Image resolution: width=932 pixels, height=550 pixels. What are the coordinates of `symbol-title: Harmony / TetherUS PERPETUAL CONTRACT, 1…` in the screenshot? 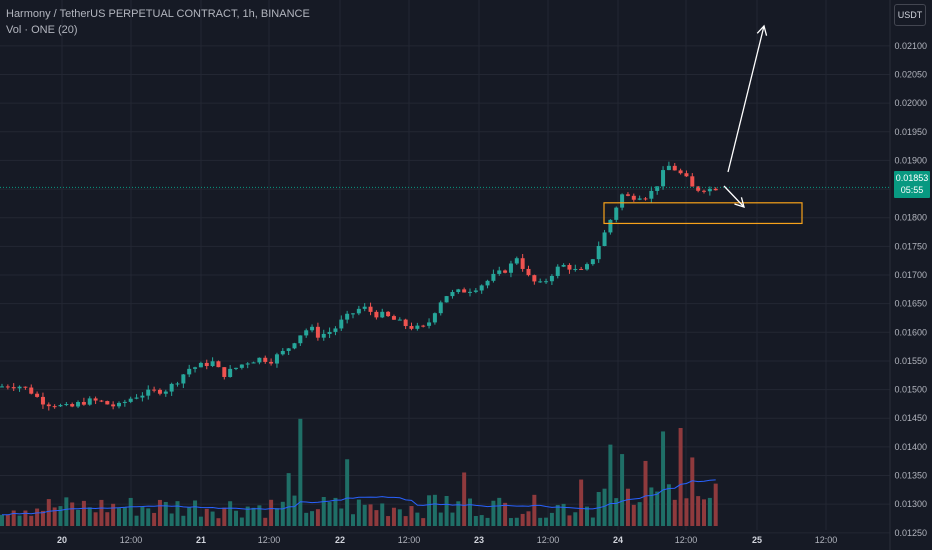 It's located at (158, 14).